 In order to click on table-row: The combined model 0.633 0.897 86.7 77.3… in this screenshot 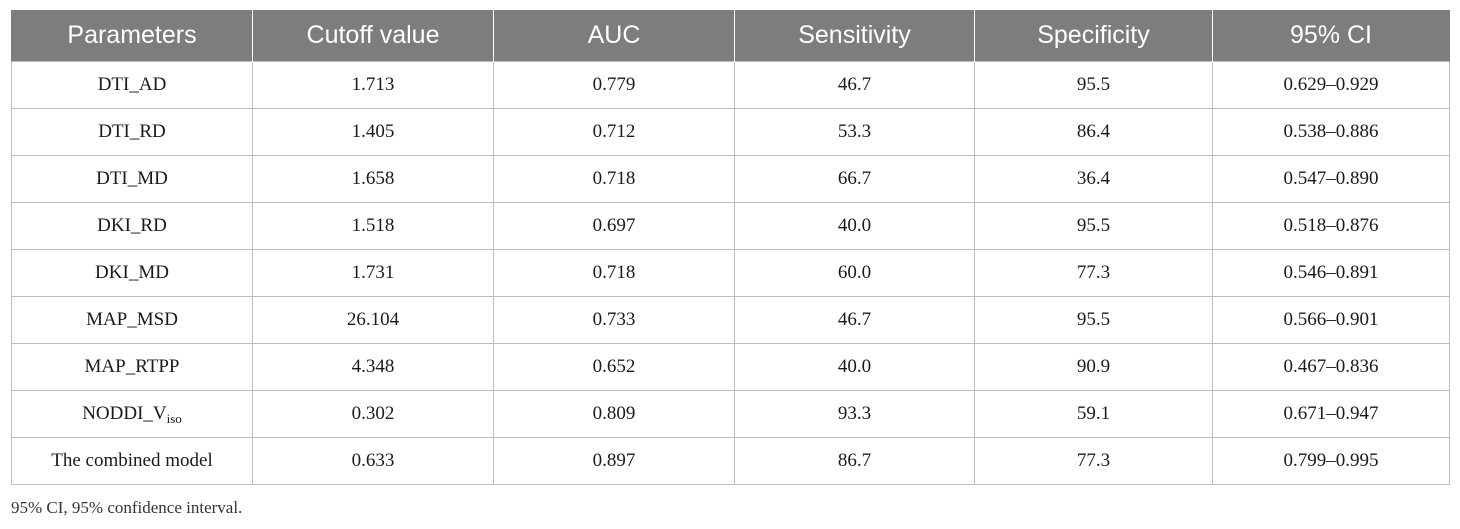, I will do `click(730, 461)`.